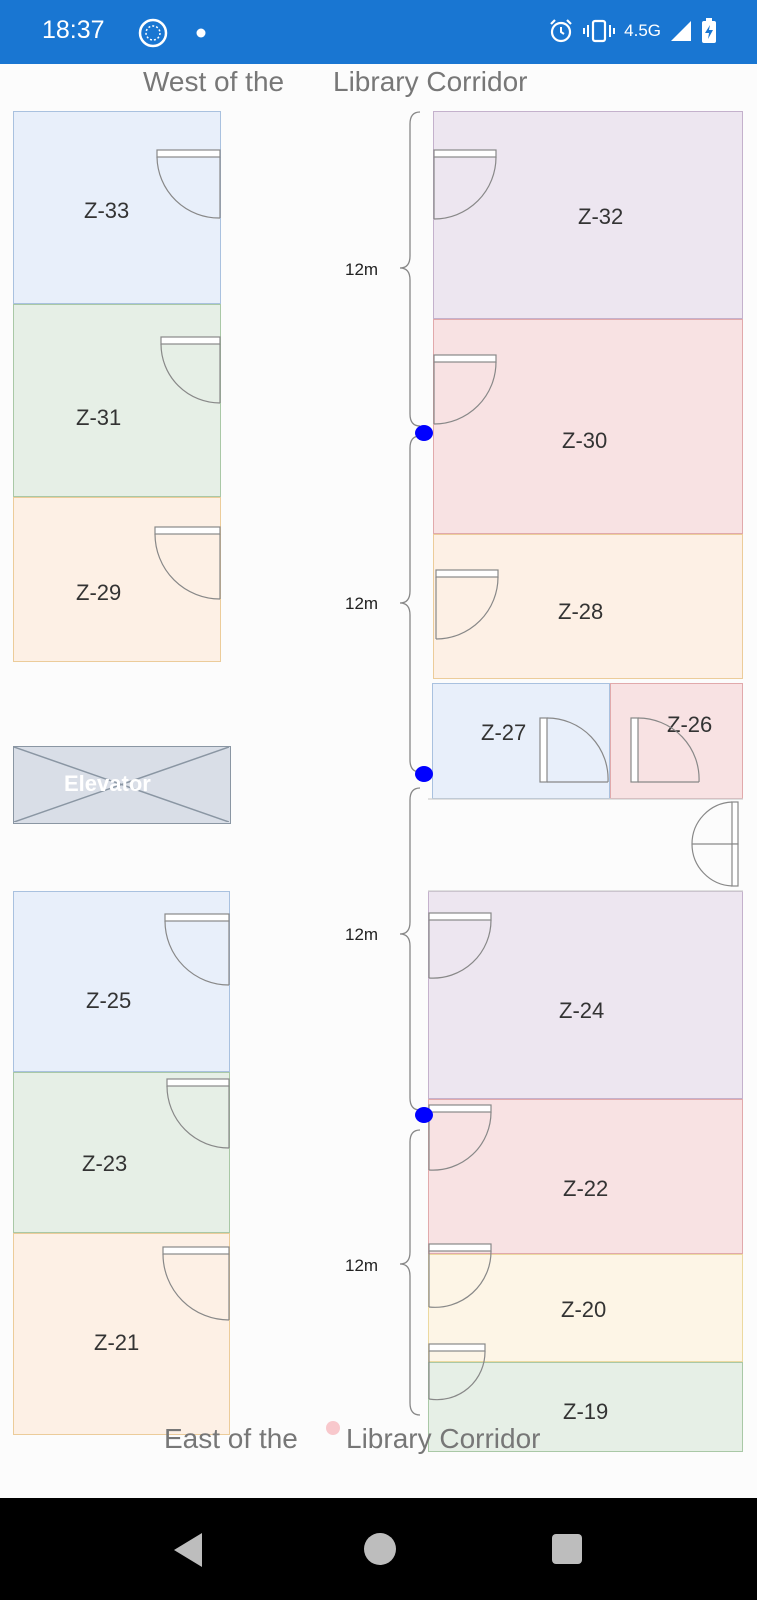 The width and height of the screenshot is (757, 1600). I want to click on bottom-corridor-title-left: East of the, so click(231, 1438).